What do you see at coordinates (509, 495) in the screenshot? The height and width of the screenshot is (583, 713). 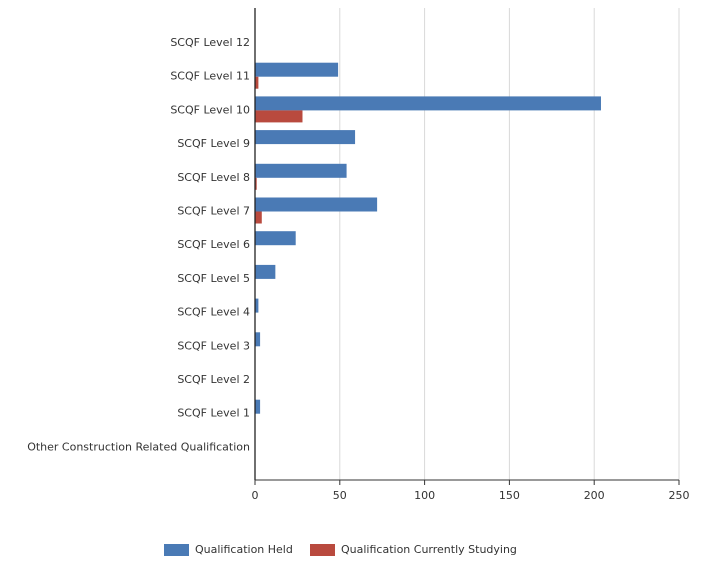 I see `x-tick-label: 150` at bounding box center [509, 495].